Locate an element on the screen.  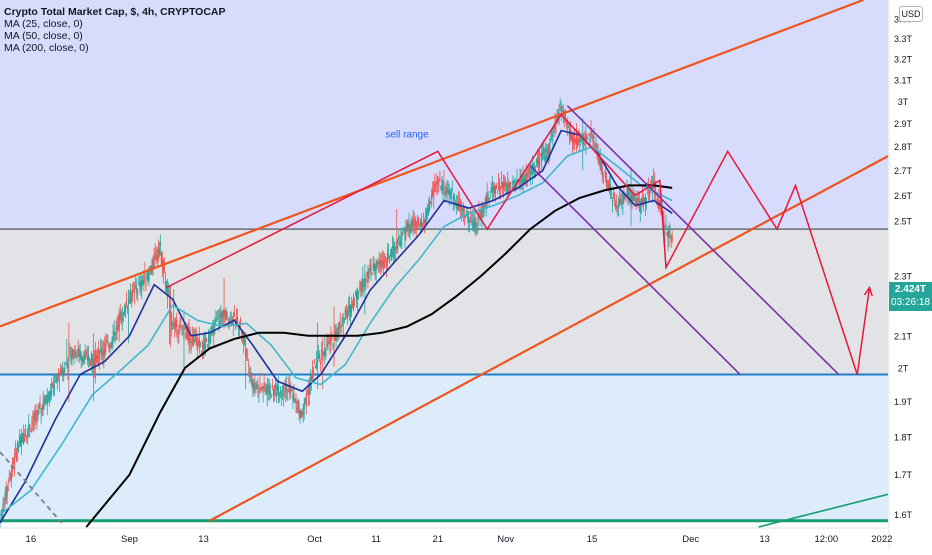
price-tick-label: 1.7T is located at coordinates (903, 475).